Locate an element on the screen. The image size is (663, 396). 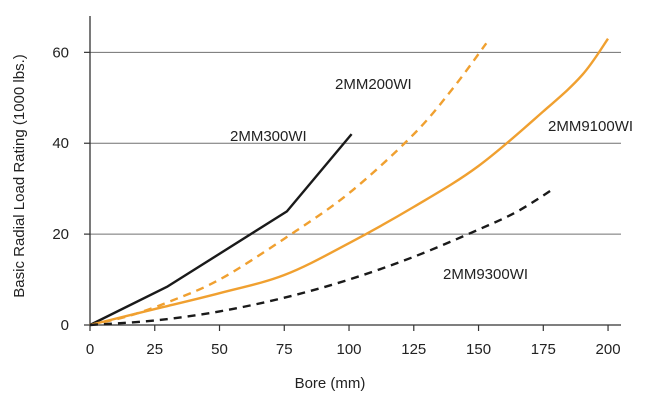
series-label-2mm9100wi: 2MM9100WI is located at coordinates (590, 126).